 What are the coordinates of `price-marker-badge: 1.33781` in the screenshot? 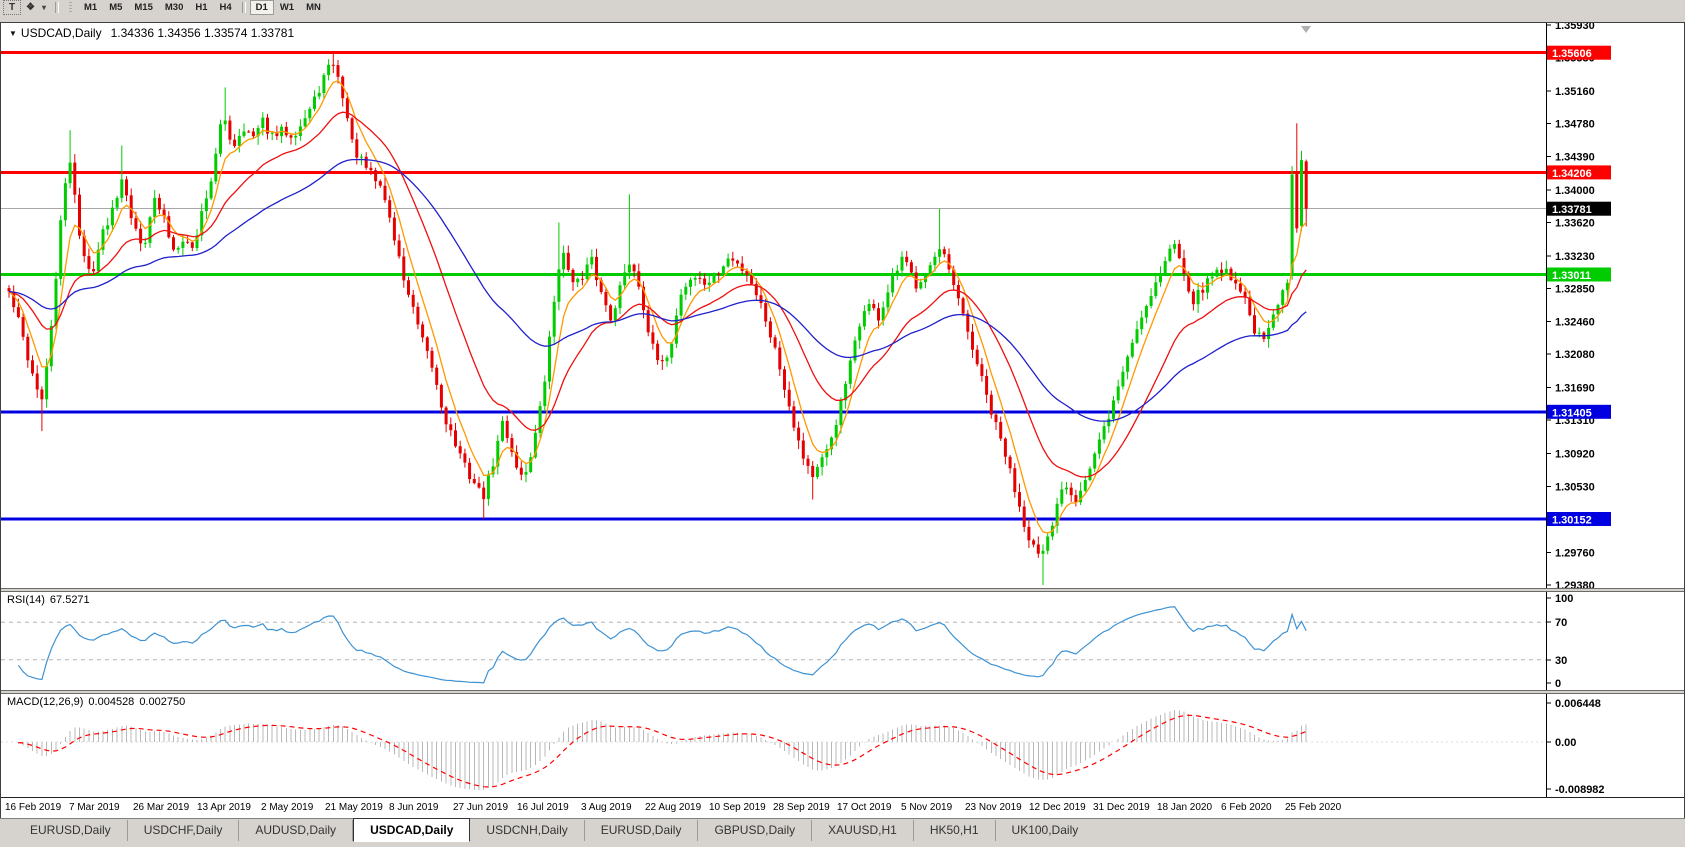 It's located at (1572, 210).